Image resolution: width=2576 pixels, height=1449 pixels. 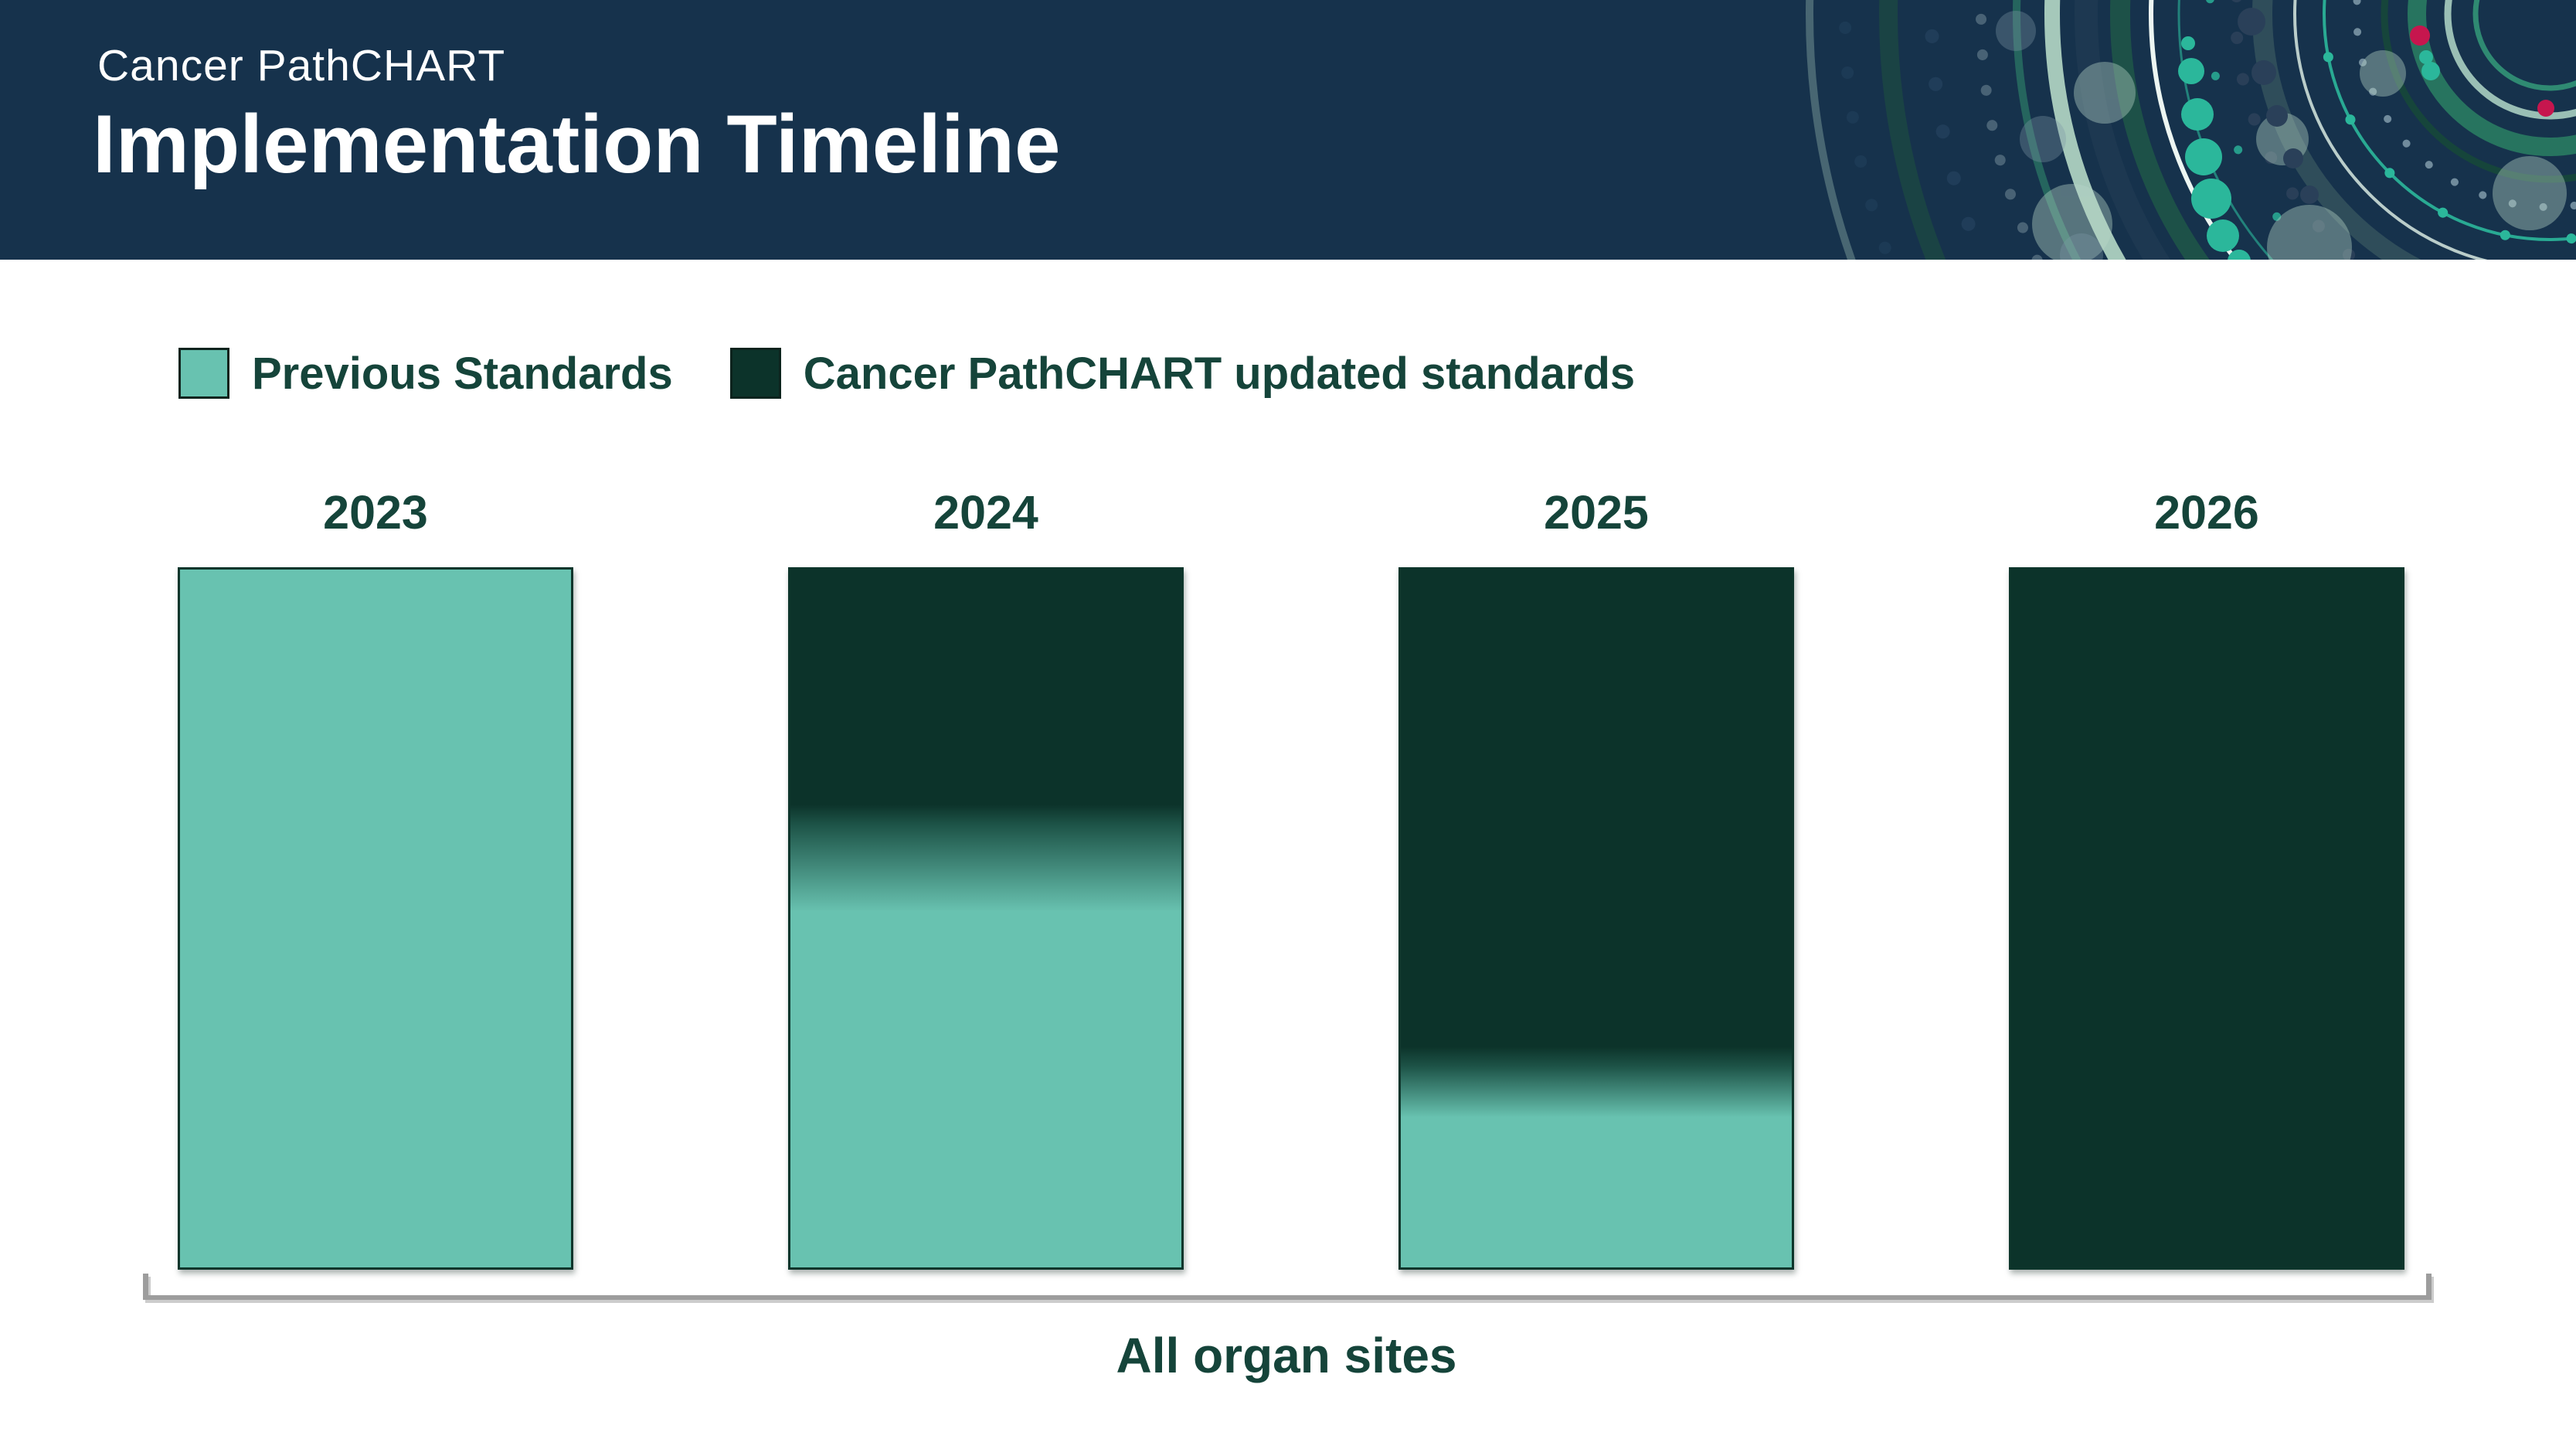 What do you see at coordinates (301, 66) in the screenshot?
I see `header-eyebrow: Cancer PathCHART` at bounding box center [301, 66].